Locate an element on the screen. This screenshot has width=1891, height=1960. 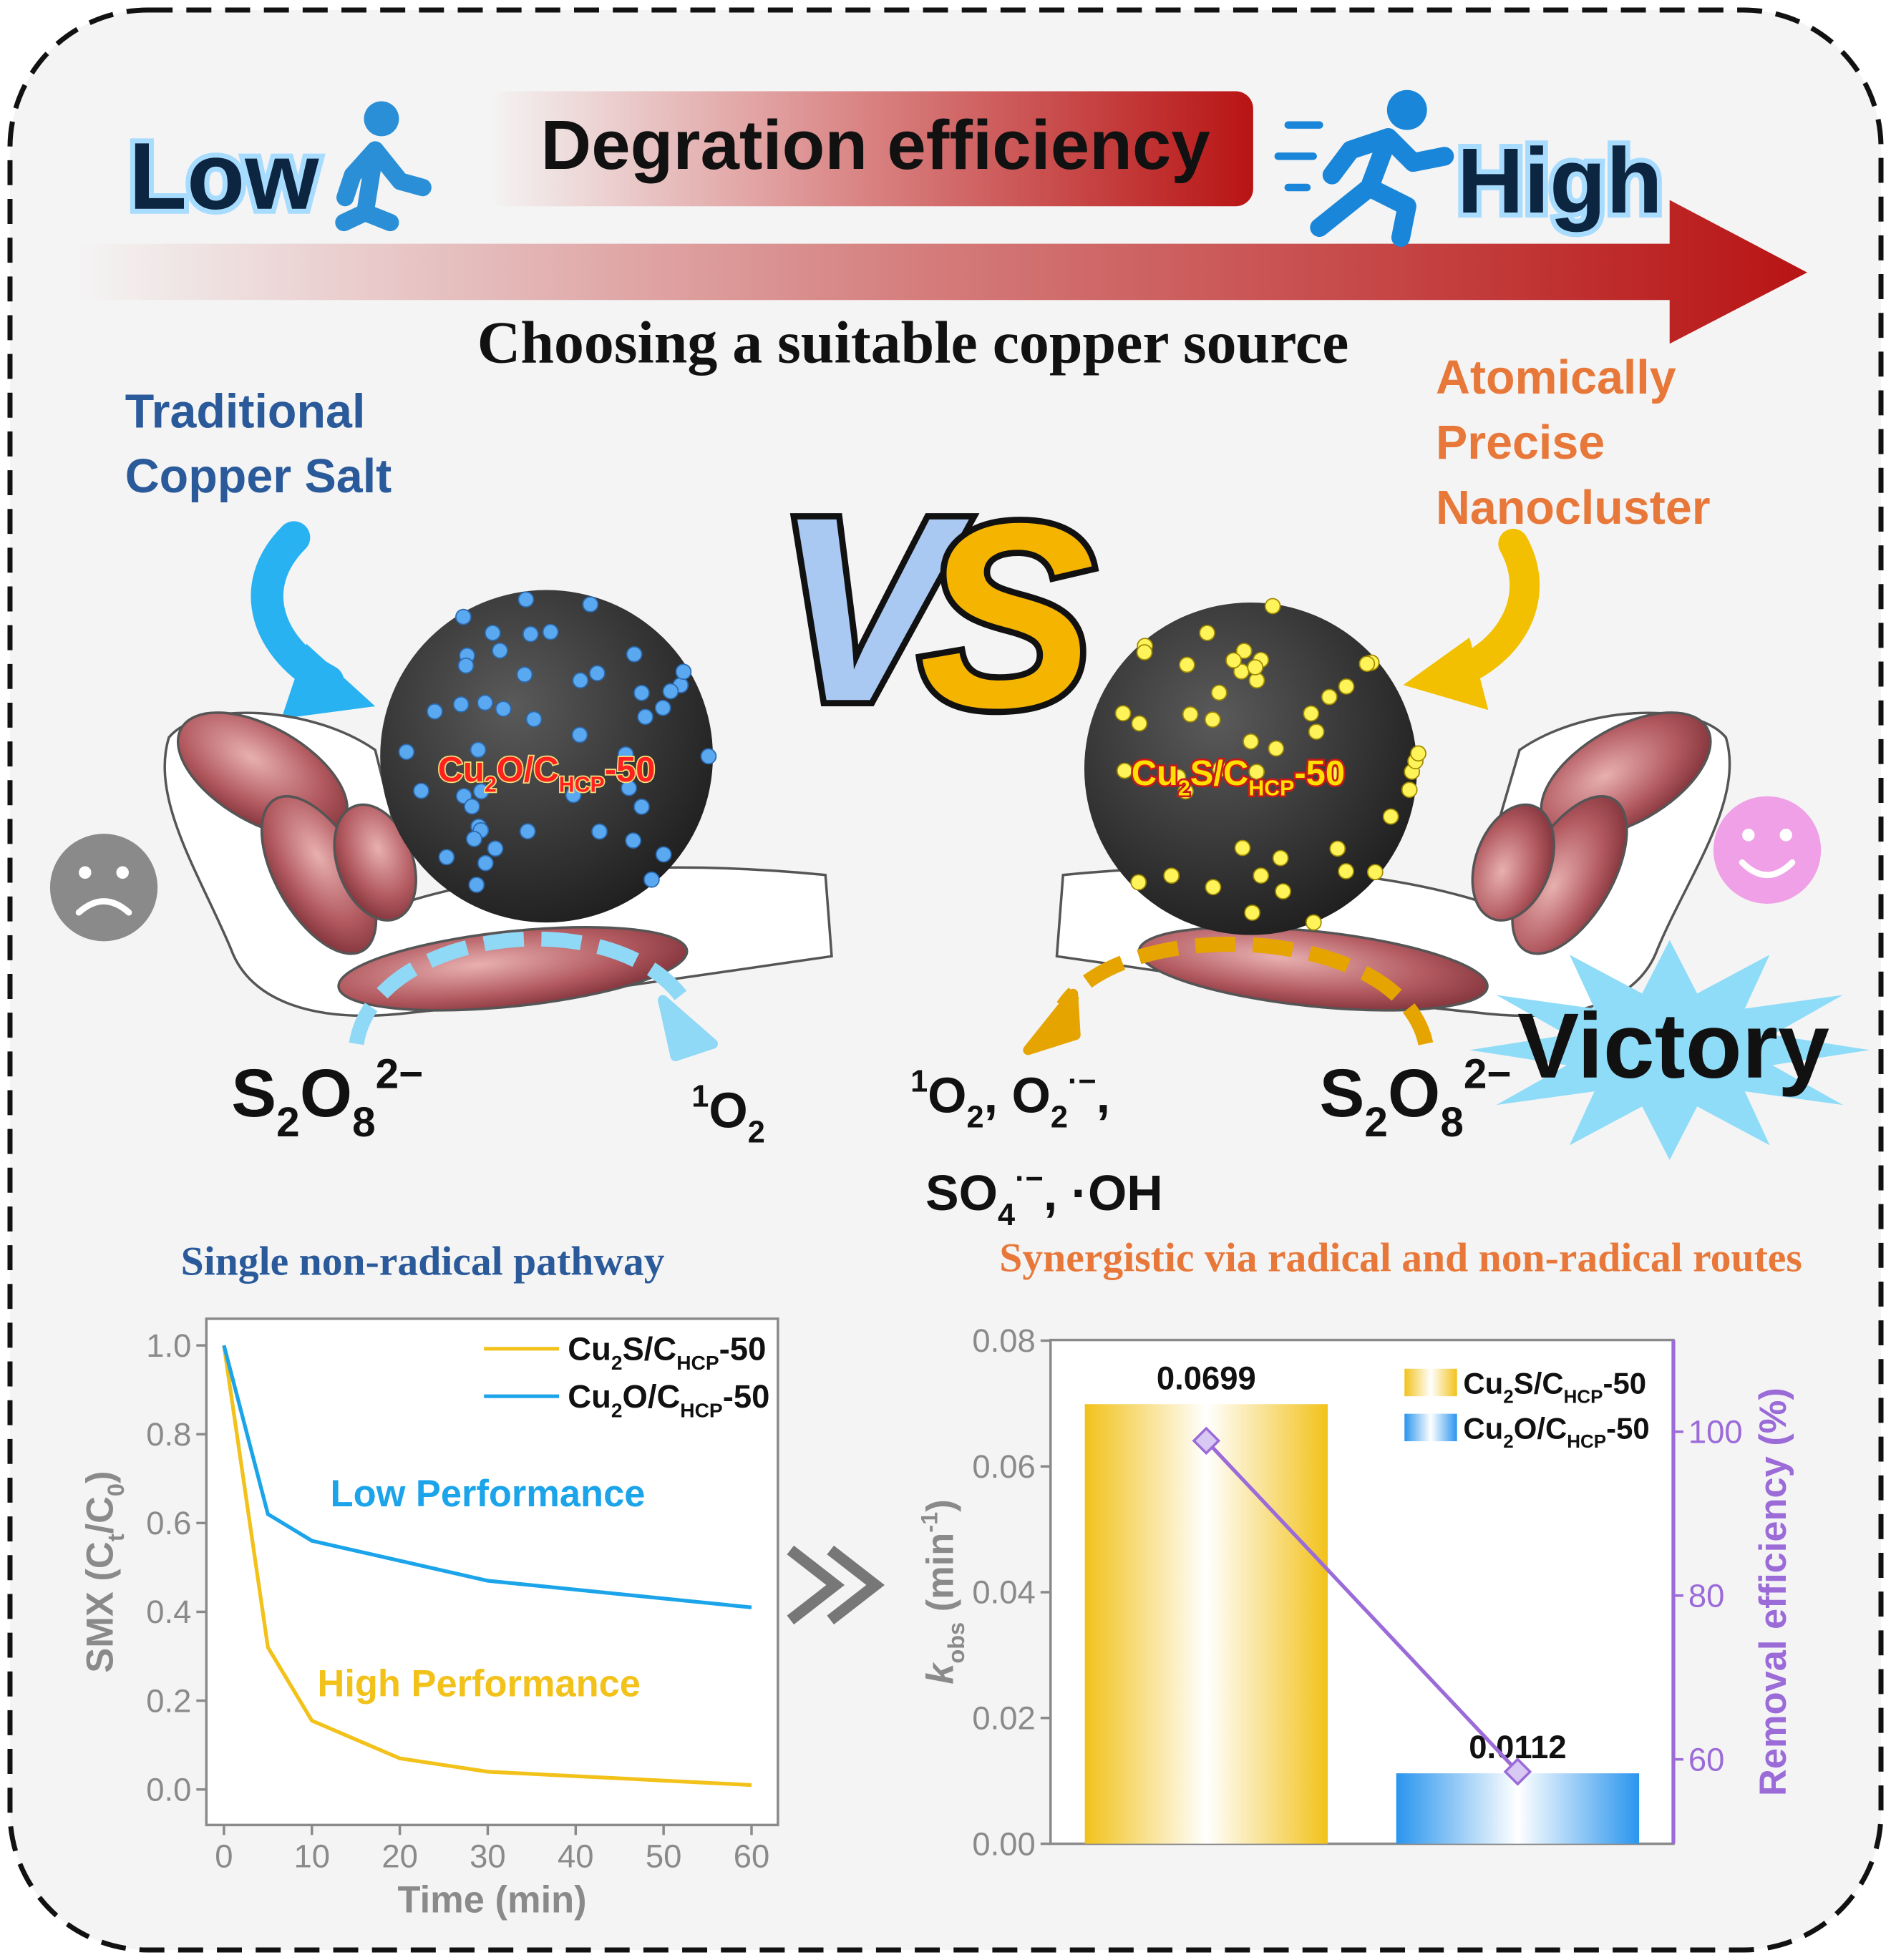
x-tick-label: 40 is located at coordinates (576, 1856).